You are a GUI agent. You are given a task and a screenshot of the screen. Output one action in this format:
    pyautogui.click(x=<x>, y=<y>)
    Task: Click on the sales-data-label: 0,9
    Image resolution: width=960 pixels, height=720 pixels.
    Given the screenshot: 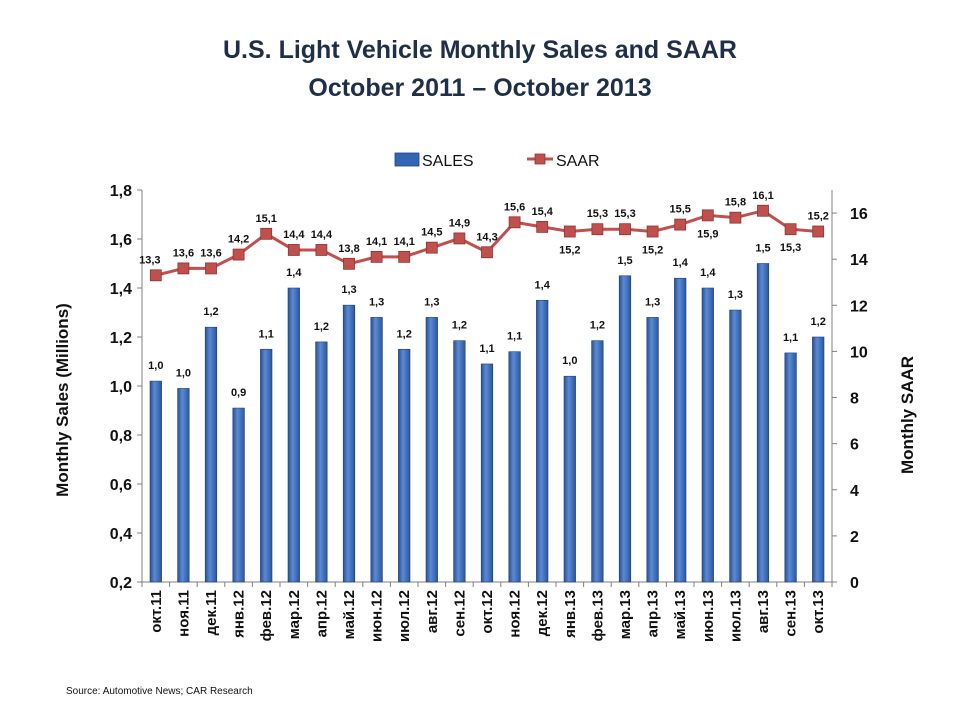 What is the action you would take?
    pyautogui.click(x=238, y=393)
    